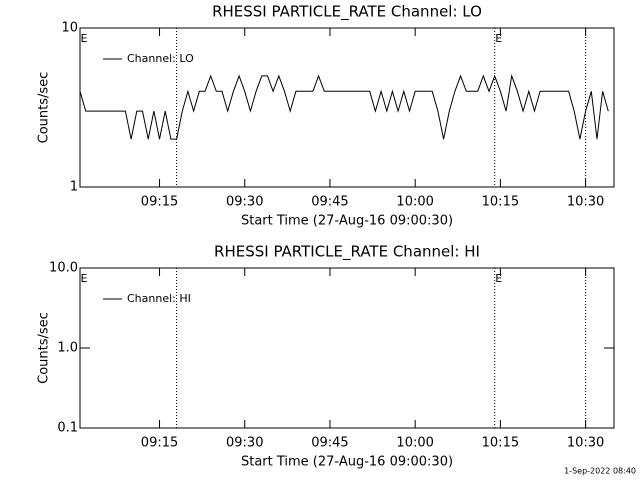 The height and width of the screenshot is (480, 640). I want to click on y-tick-label: 10, so click(69, 28).